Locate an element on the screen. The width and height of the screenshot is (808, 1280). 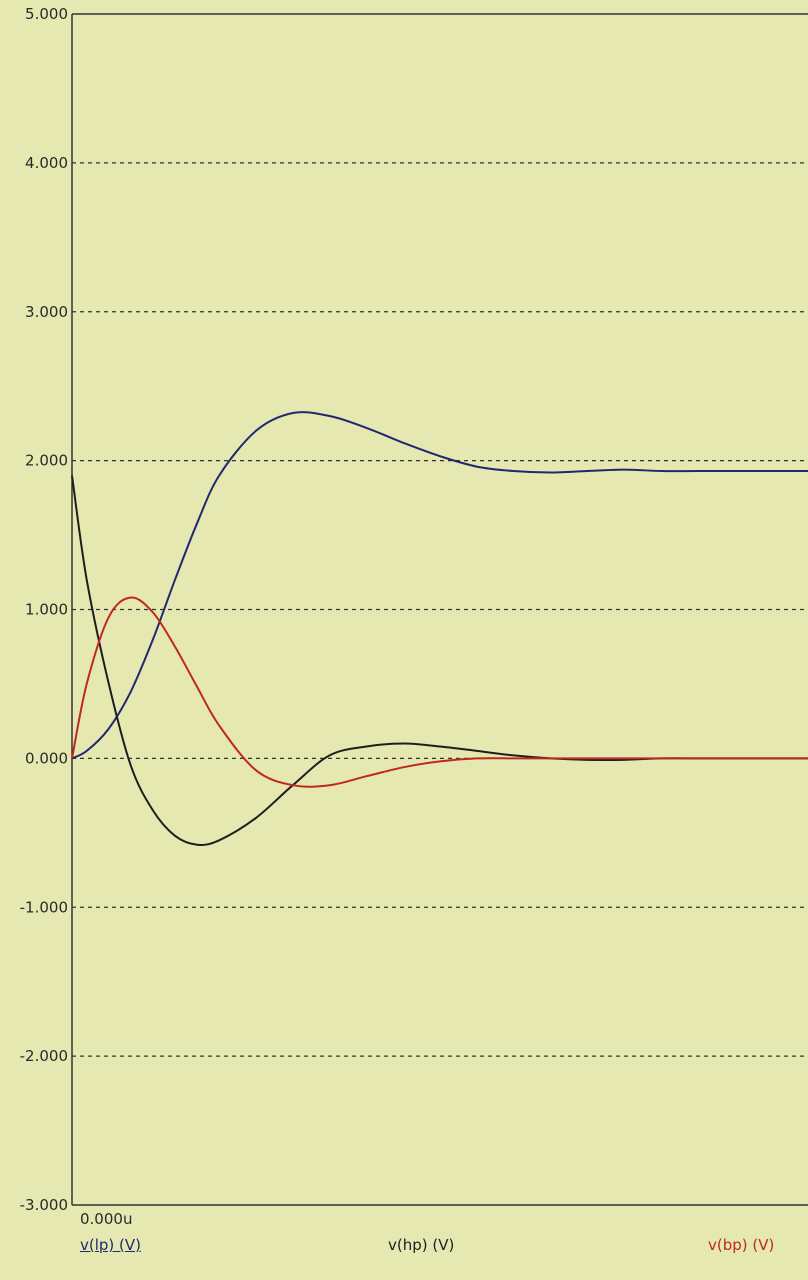
x-start-tick-label: 0.000u is located at coordinates (106, 1219).